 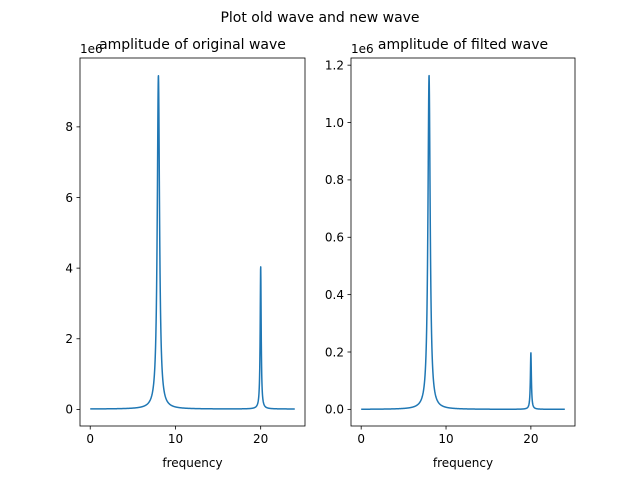 What do you see at coordinates (69, 268) in the screenshot?
I see `y-tick-label: 4` at bounding box center [69, 268].